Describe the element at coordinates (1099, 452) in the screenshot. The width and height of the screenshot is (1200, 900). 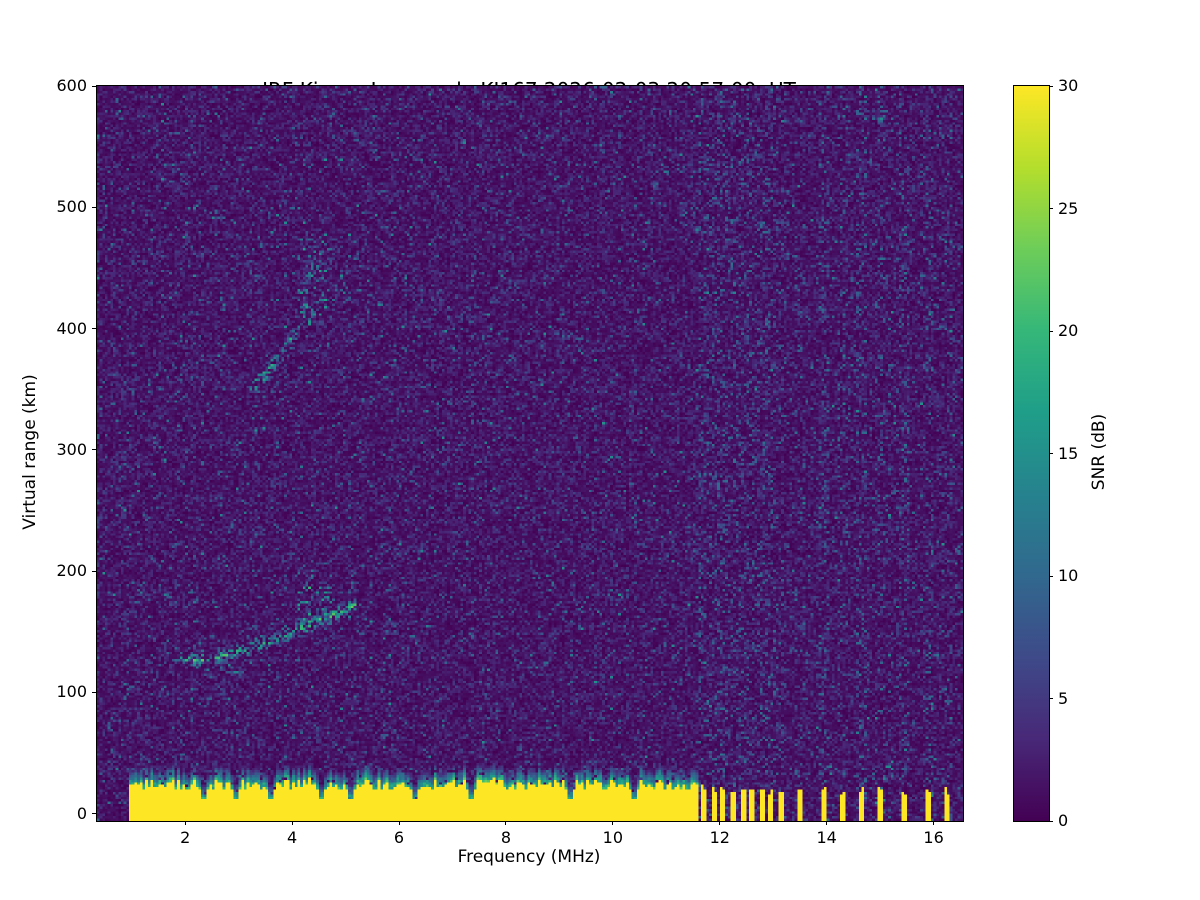
I see `colorbar-label: SNR (dB)` at that location.